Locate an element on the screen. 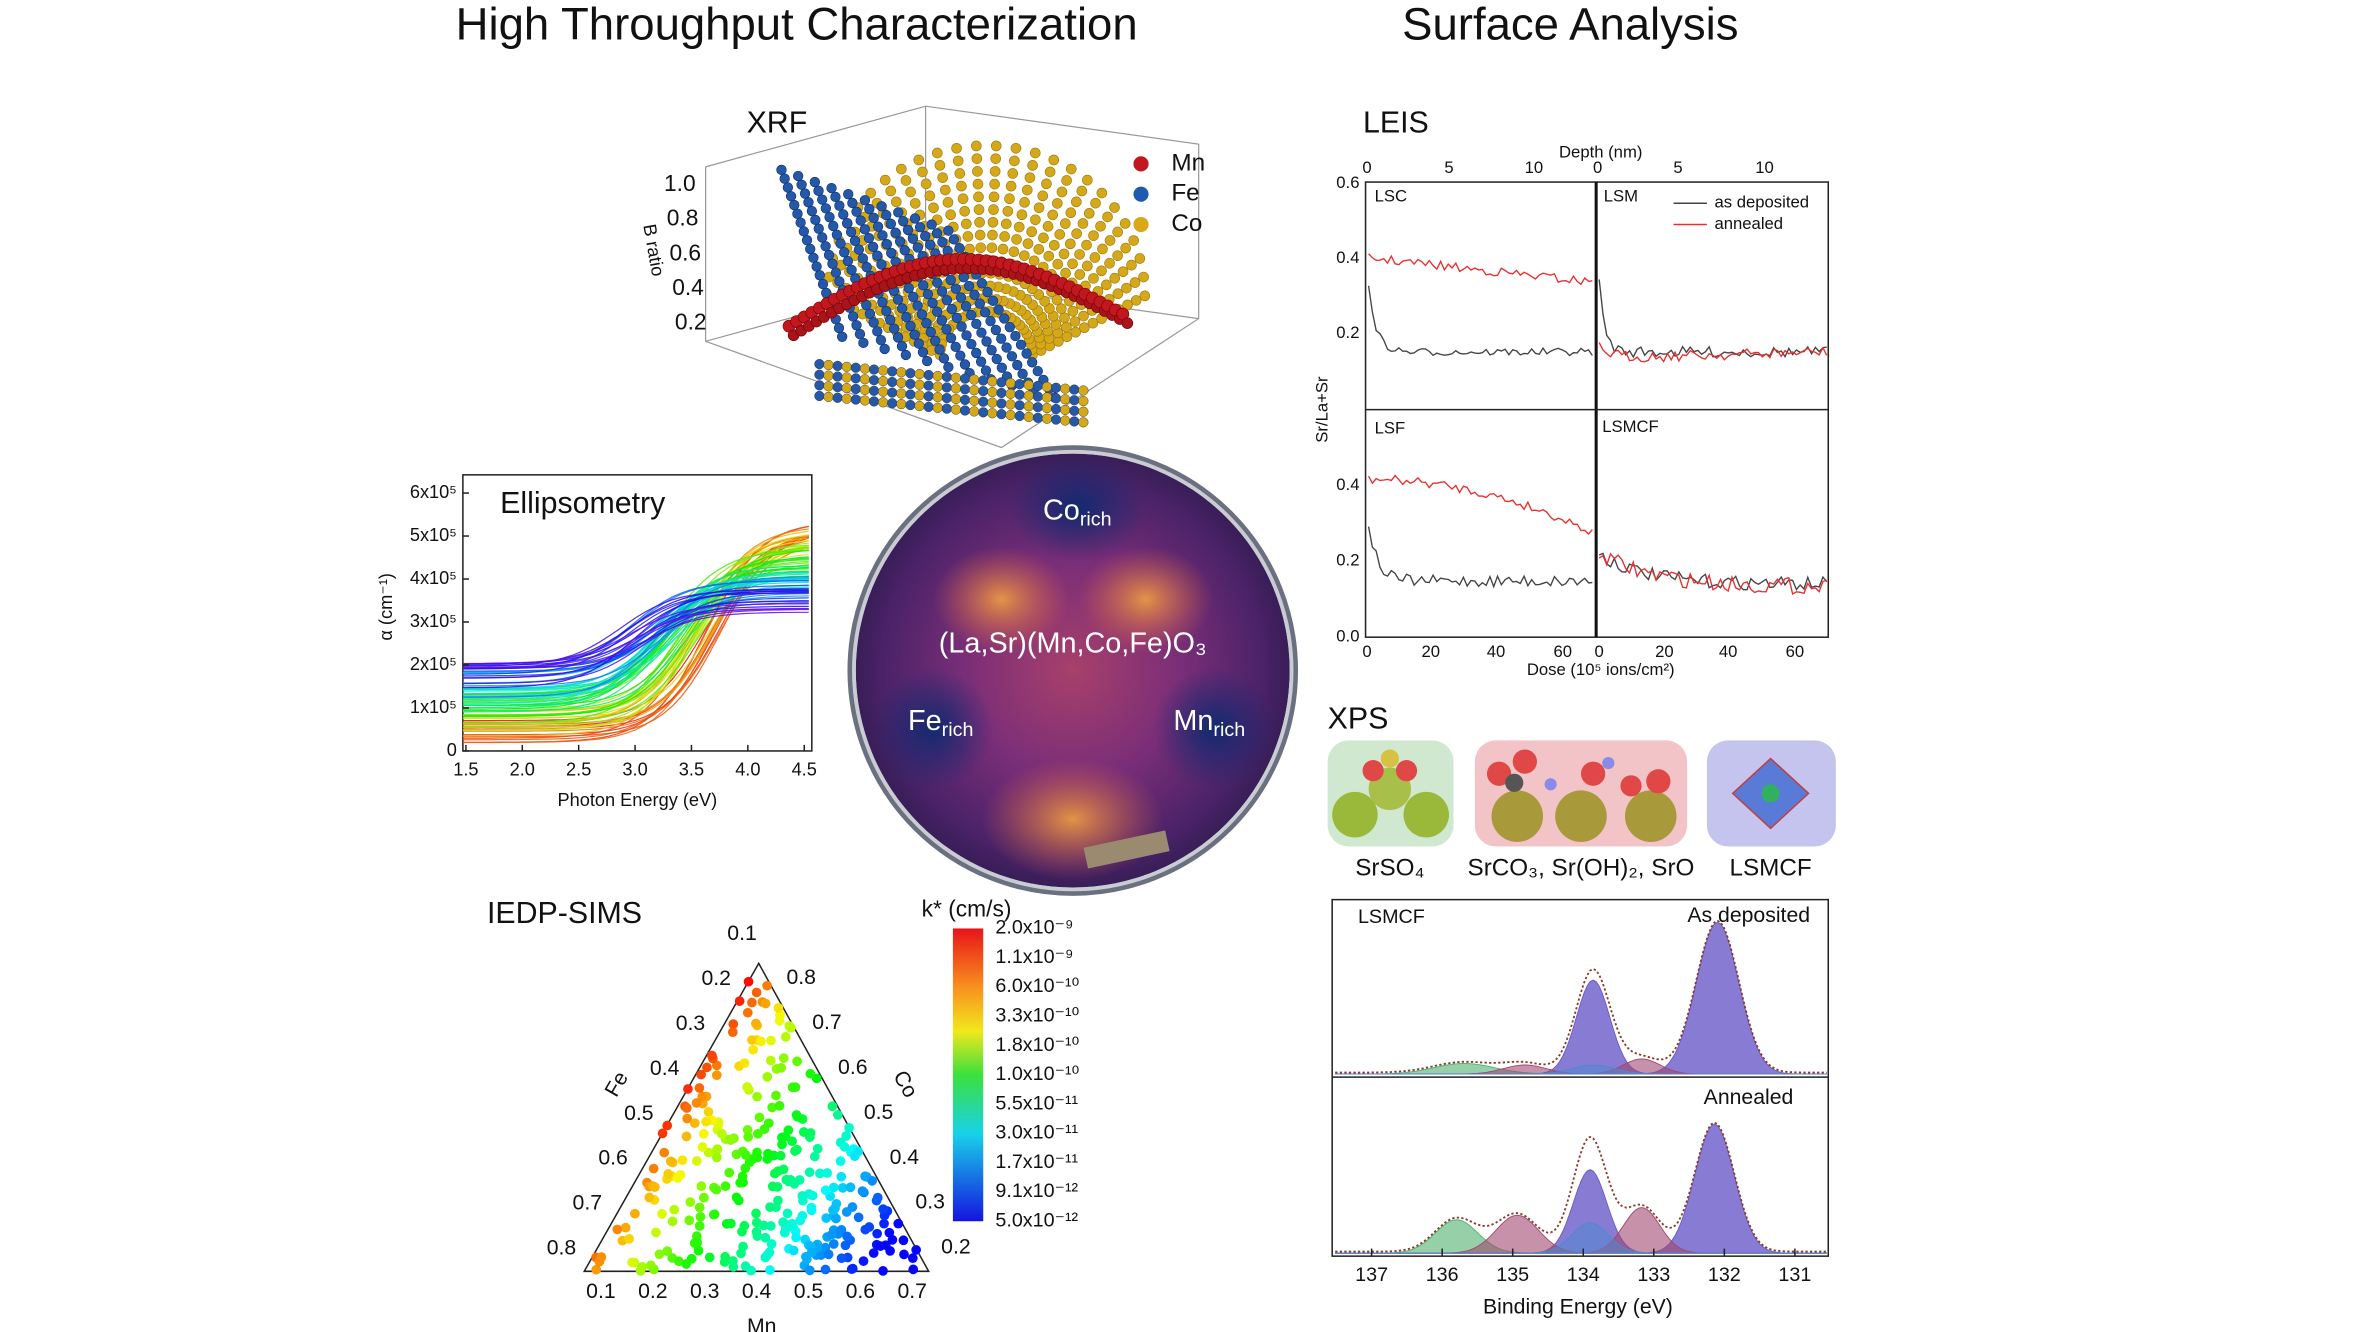  tick-label: 0 is located at coordinates (1597, 167).